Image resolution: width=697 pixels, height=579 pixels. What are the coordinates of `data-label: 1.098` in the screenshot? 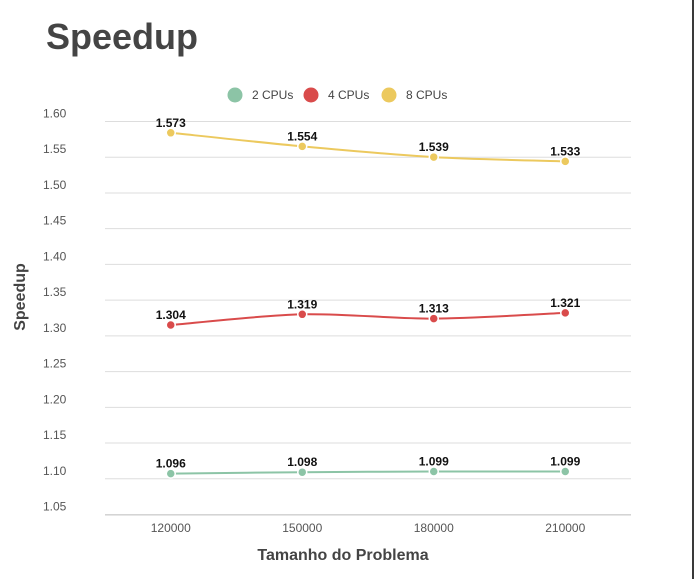 It's located at (302, 462).